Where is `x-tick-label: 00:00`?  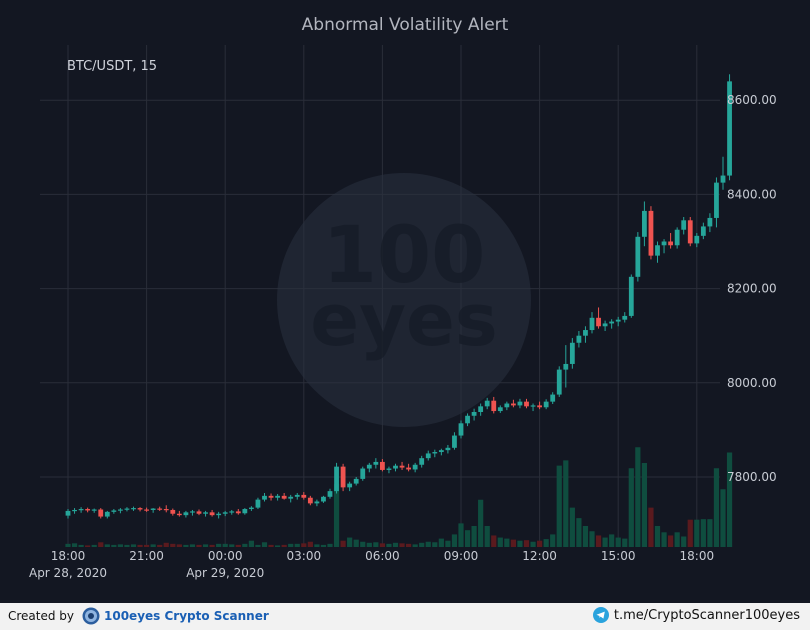 x-tick-label: 00:00 is located at coordinates (225, 556).